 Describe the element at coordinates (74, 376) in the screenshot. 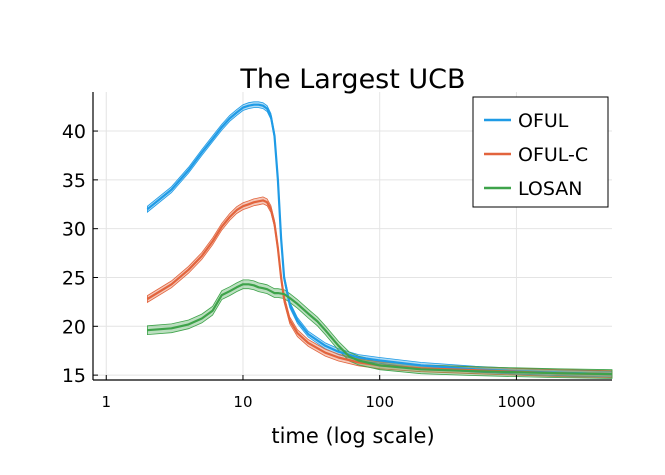

I see `y-tick-label: 15` at that location.